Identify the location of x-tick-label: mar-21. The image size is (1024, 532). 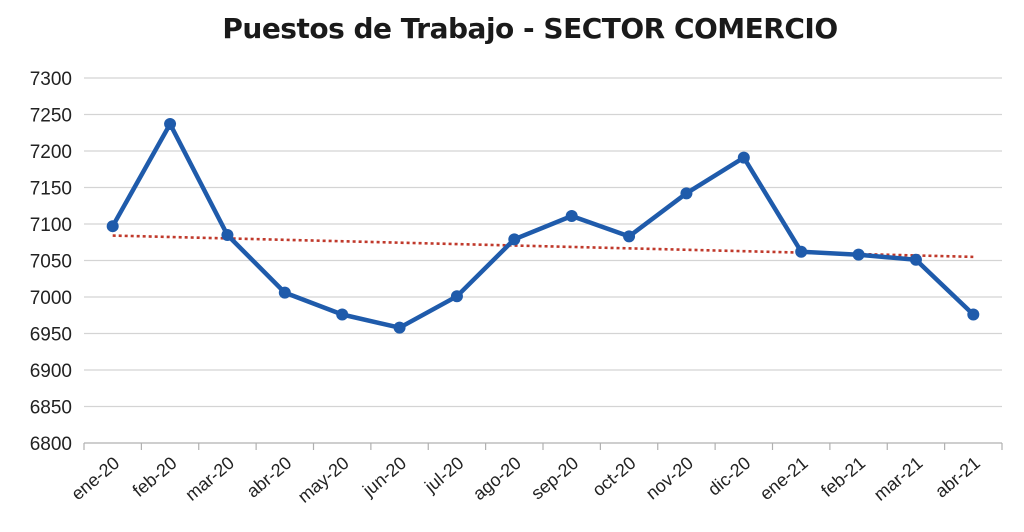
(898, 479).